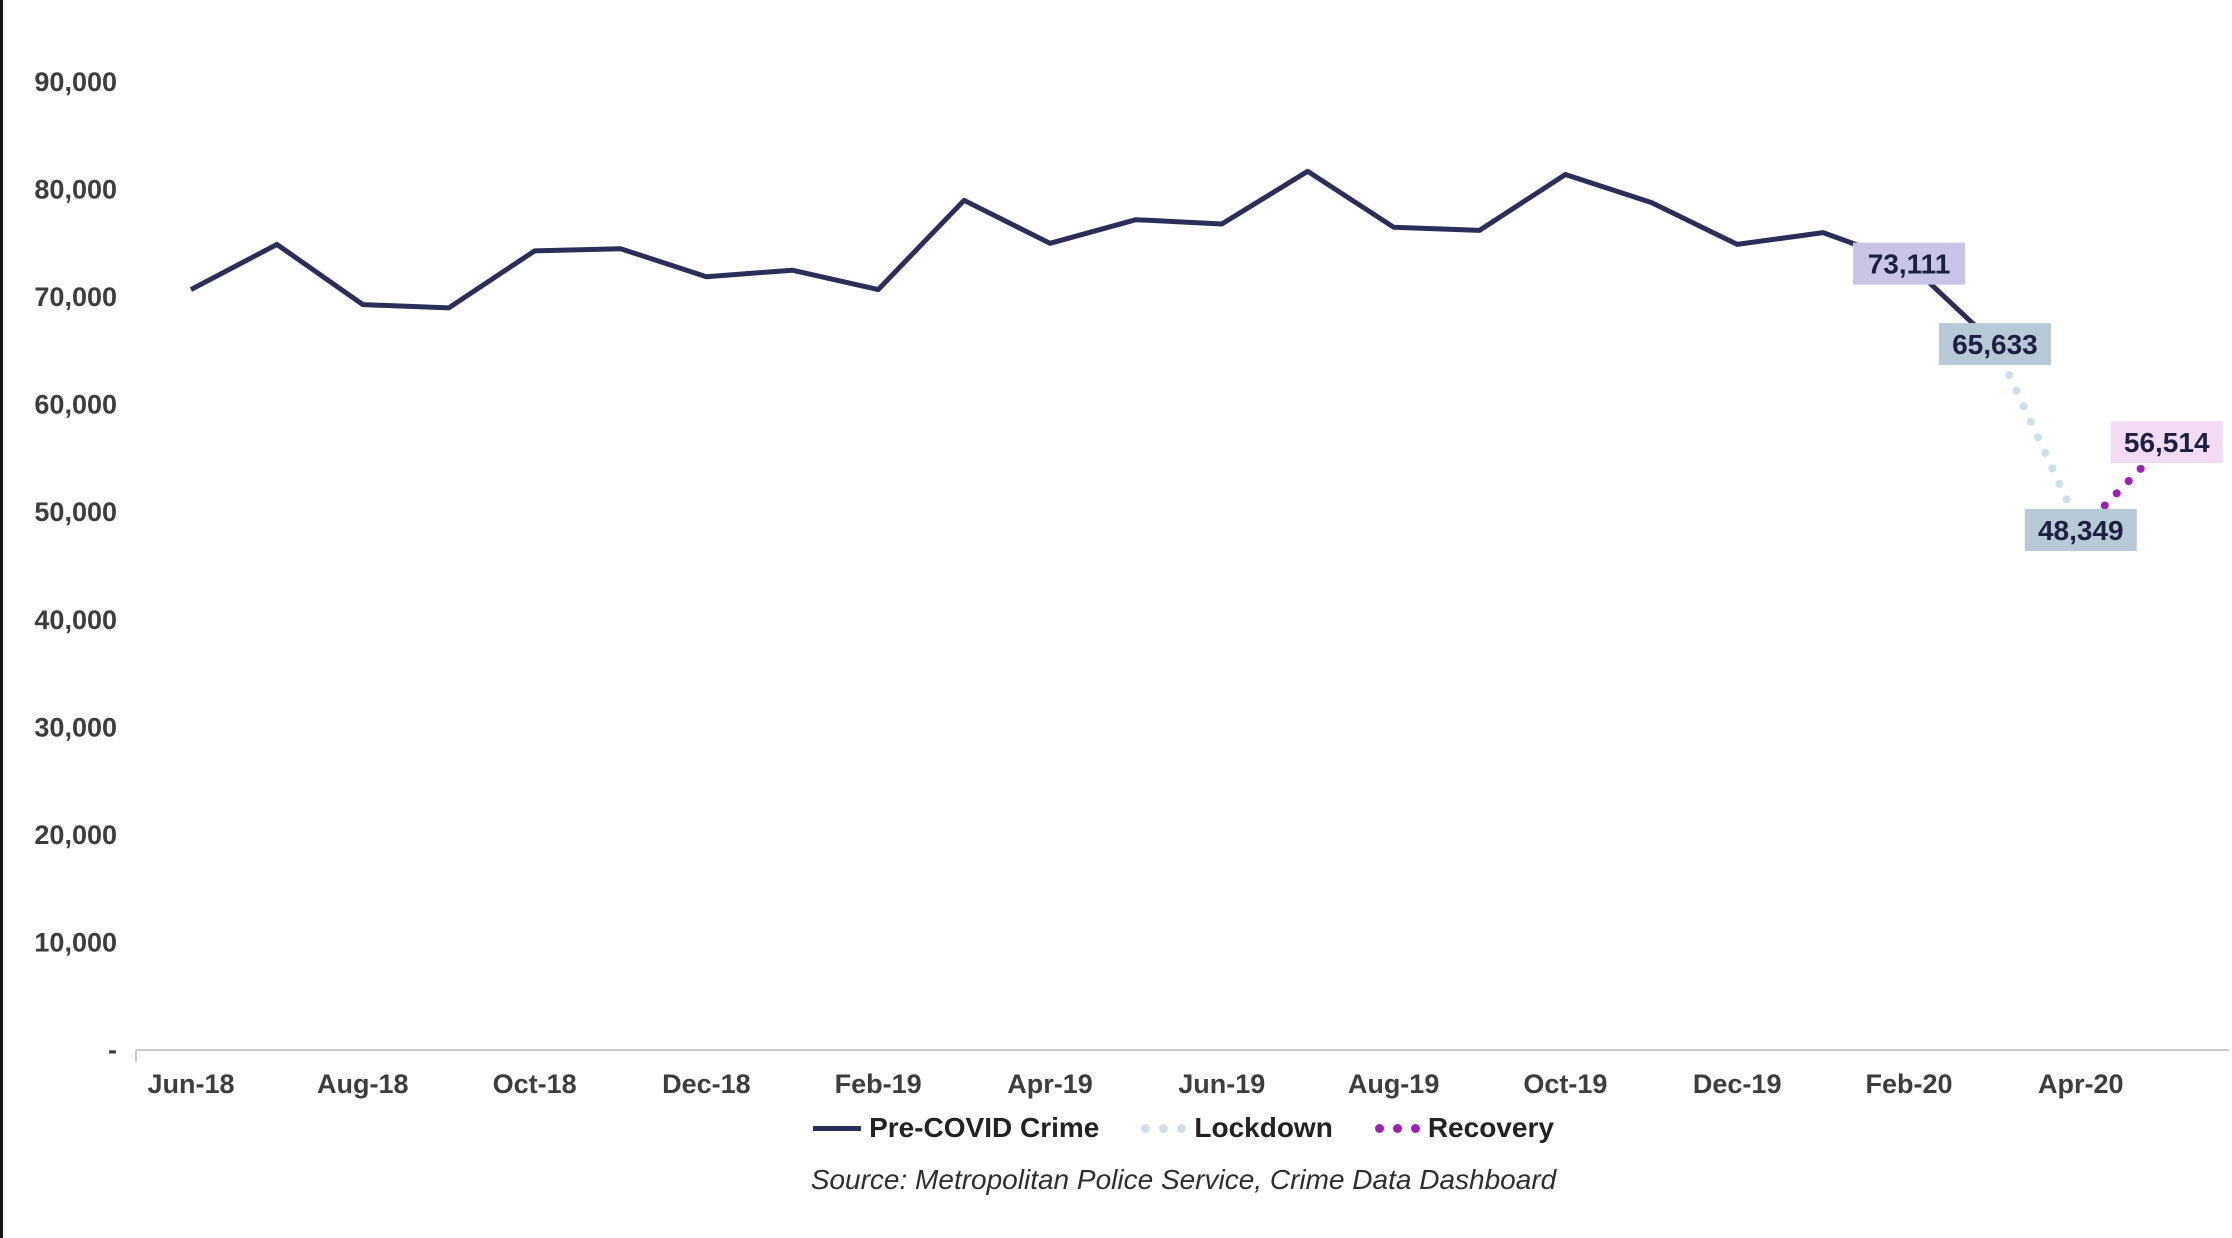  Describe the element at coordinates (190, 1084) in the screenshot. I see `x-tick-label: Jun-18` at that location.